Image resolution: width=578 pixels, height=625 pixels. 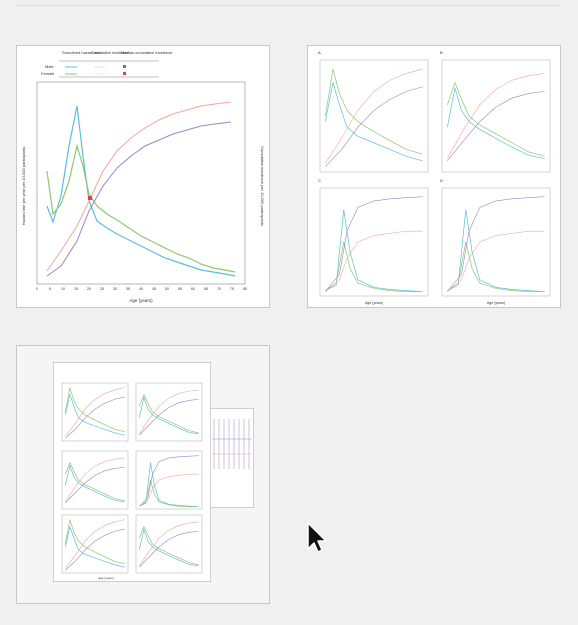 What do you see at coordinates (206, 289) in the screenshot?
I see `x-tick-label: 65` at bounding box center [206, 289].